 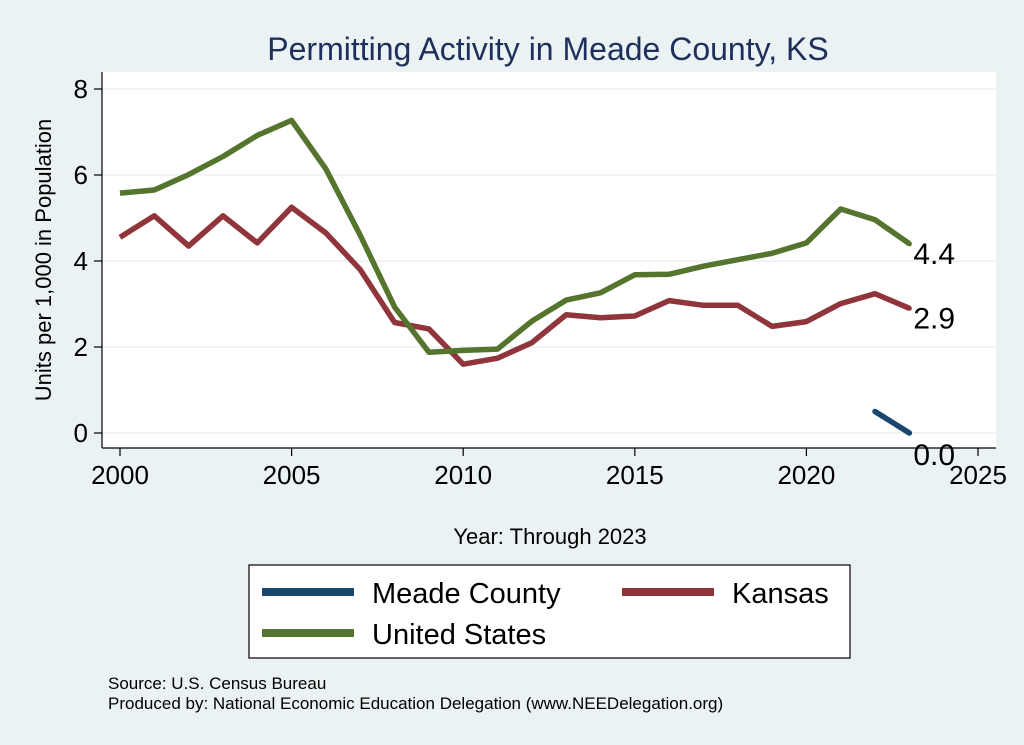 I want to click on series-end-point-united-states, so click(x=909, y=244).